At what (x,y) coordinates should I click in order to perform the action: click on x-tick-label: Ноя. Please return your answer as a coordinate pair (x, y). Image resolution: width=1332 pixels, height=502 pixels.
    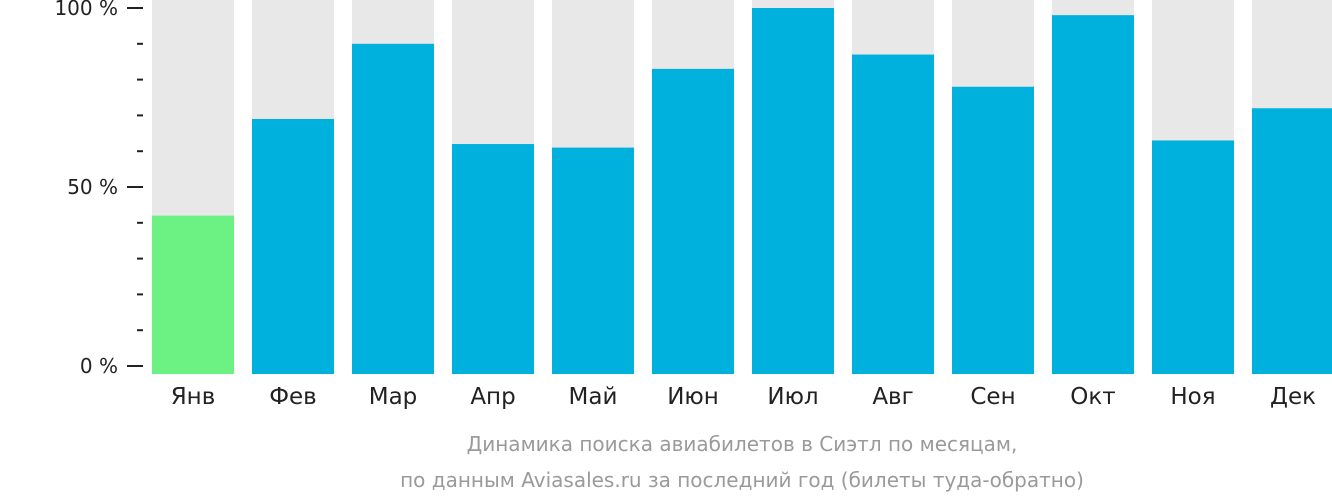
    Looking at the image, I should click on (1192, 397).